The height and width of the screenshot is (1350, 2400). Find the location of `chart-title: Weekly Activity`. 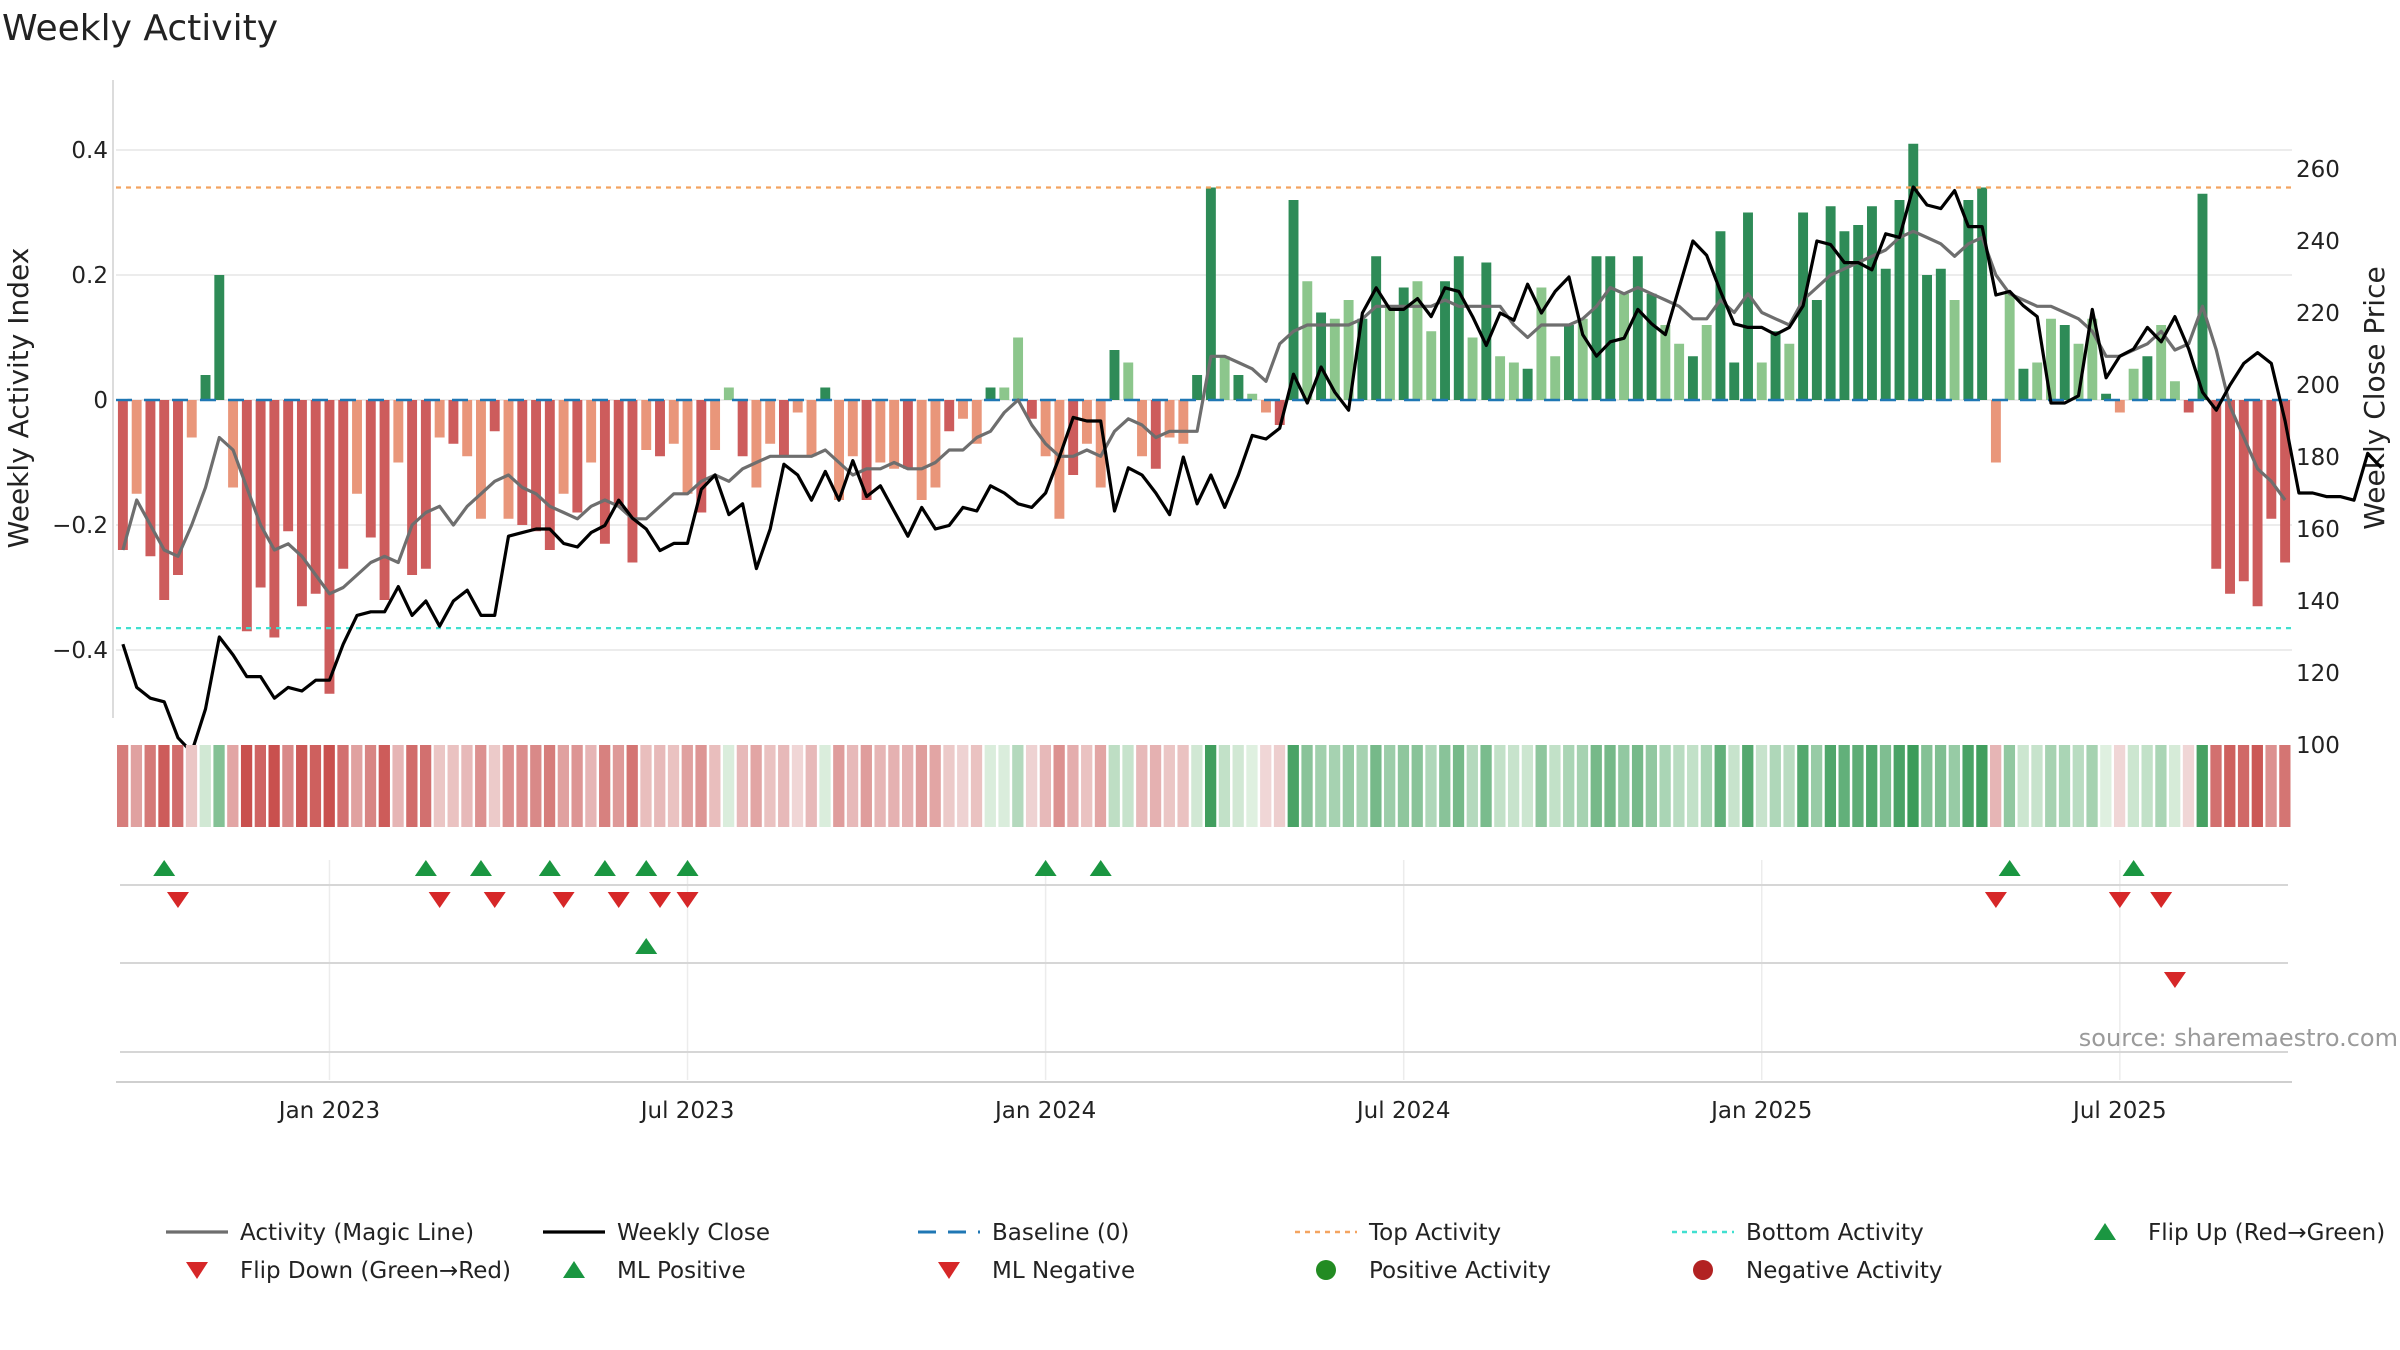

chart-title: Weekly Activity is located at coordinates (140, 28).